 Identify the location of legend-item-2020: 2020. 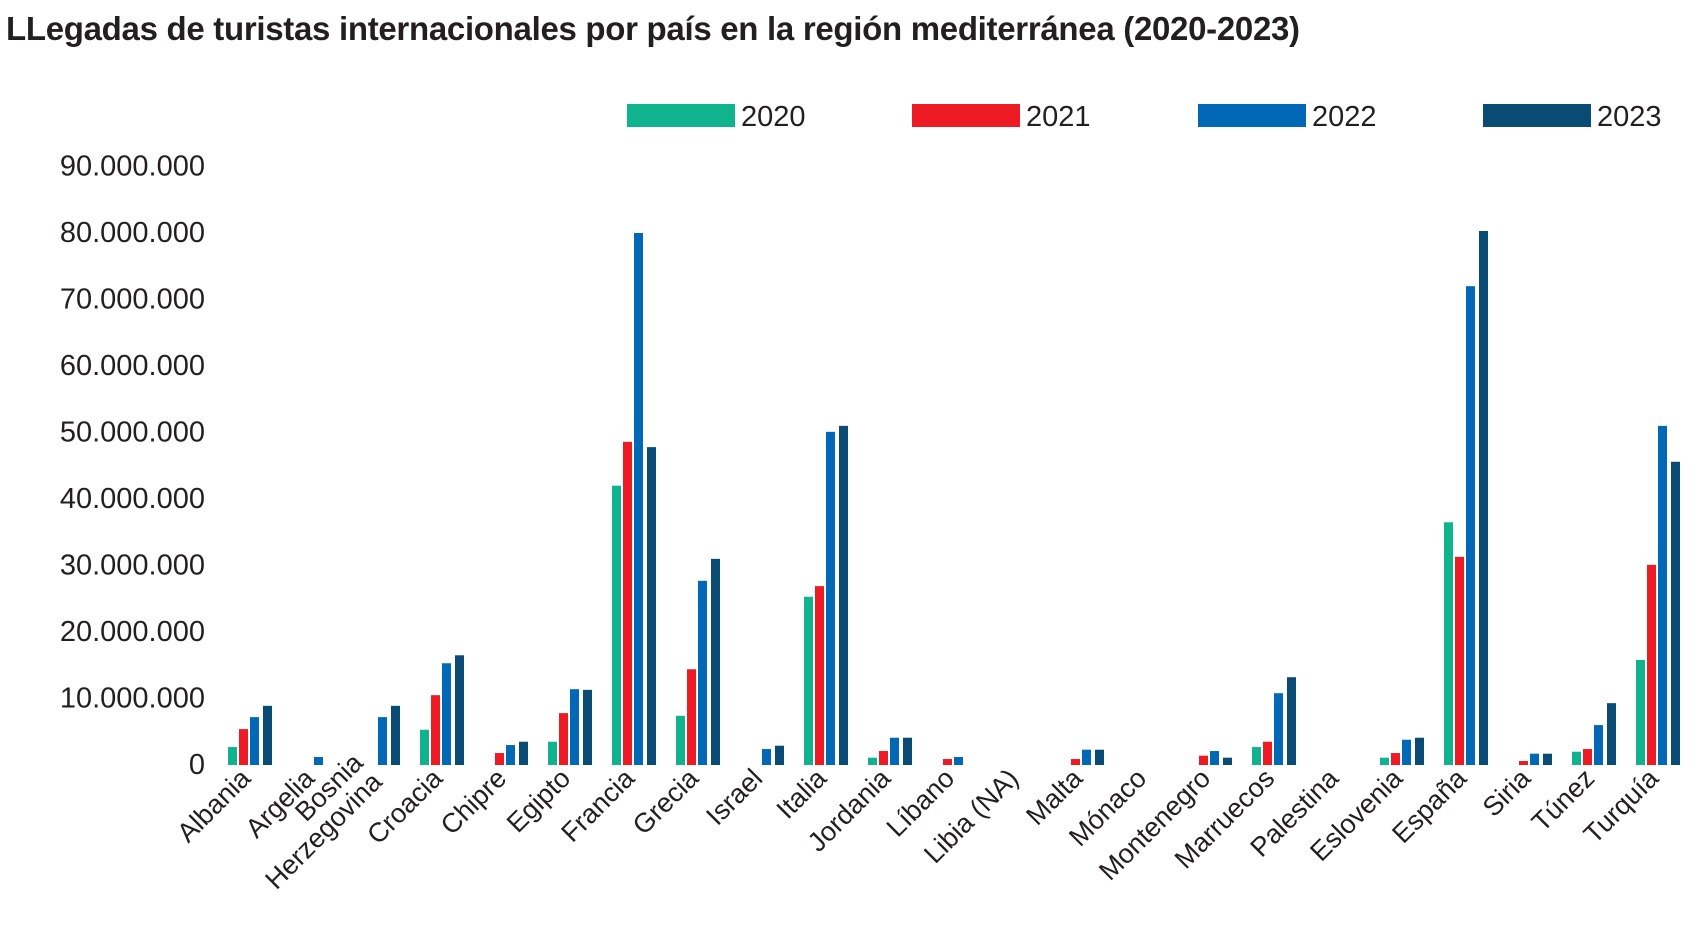
(716, 117).